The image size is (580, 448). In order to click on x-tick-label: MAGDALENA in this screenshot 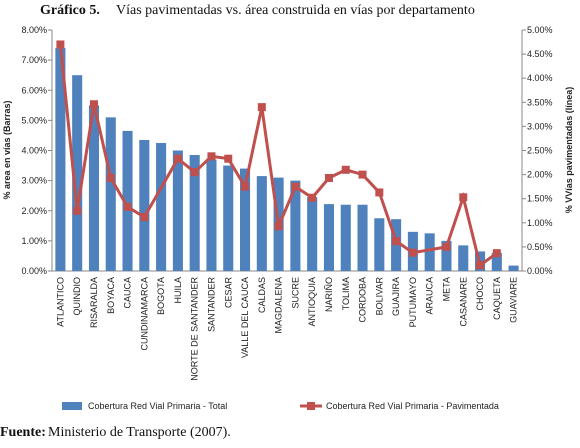, I will do `click(279, 305)`.